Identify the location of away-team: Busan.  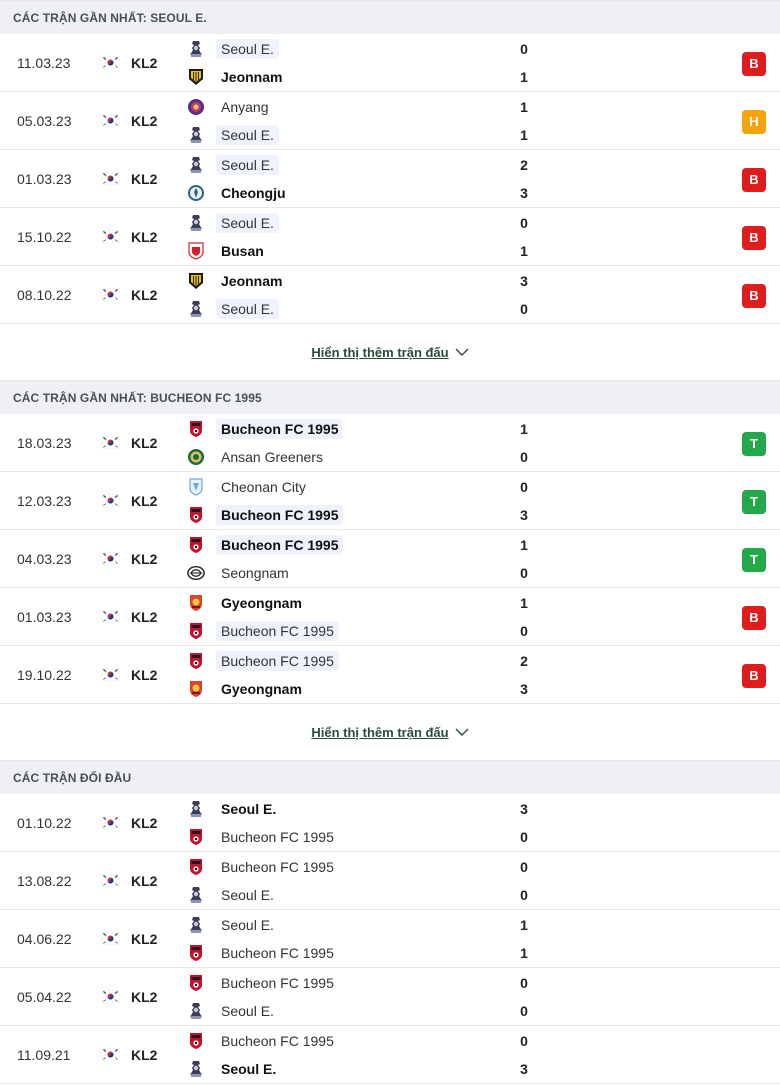
(228, 251).